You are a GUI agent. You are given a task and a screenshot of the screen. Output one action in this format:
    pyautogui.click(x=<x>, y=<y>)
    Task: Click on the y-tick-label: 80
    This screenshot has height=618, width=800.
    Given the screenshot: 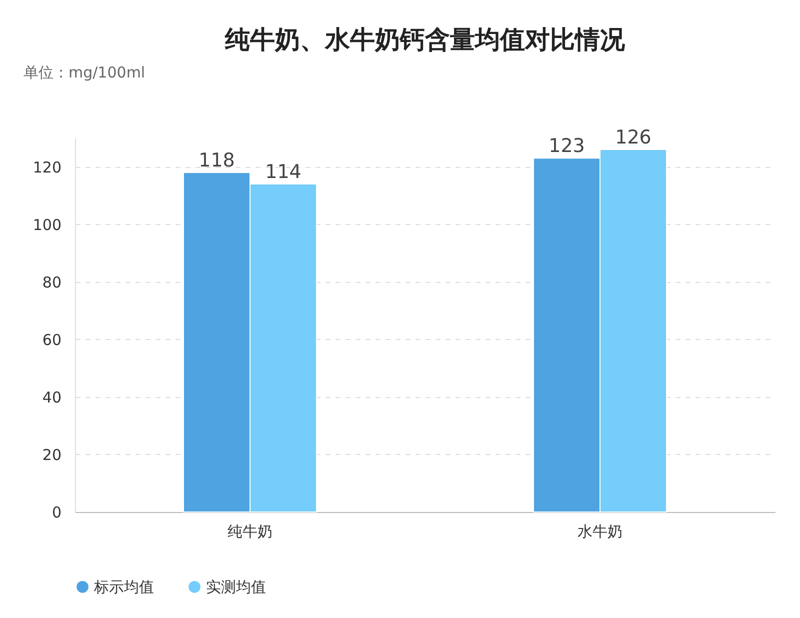 What is the action you would take?
    pyautogui.click(x=52, y=282)
    